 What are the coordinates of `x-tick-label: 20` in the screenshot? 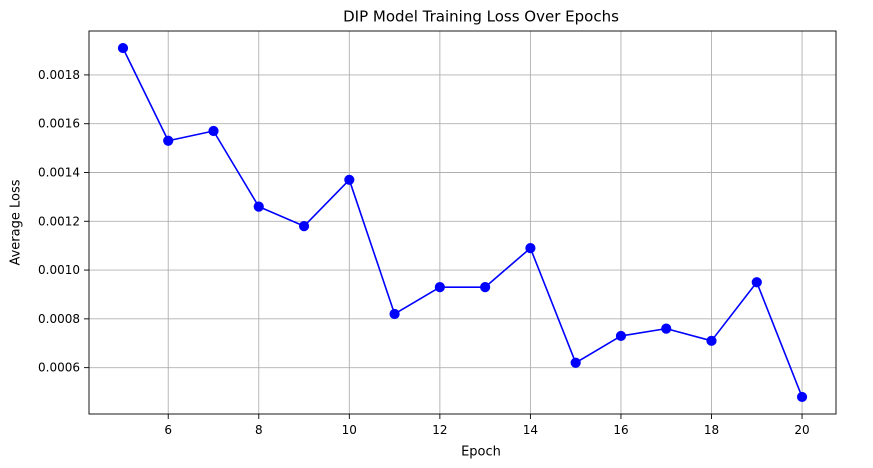 It's located at (801, 430).